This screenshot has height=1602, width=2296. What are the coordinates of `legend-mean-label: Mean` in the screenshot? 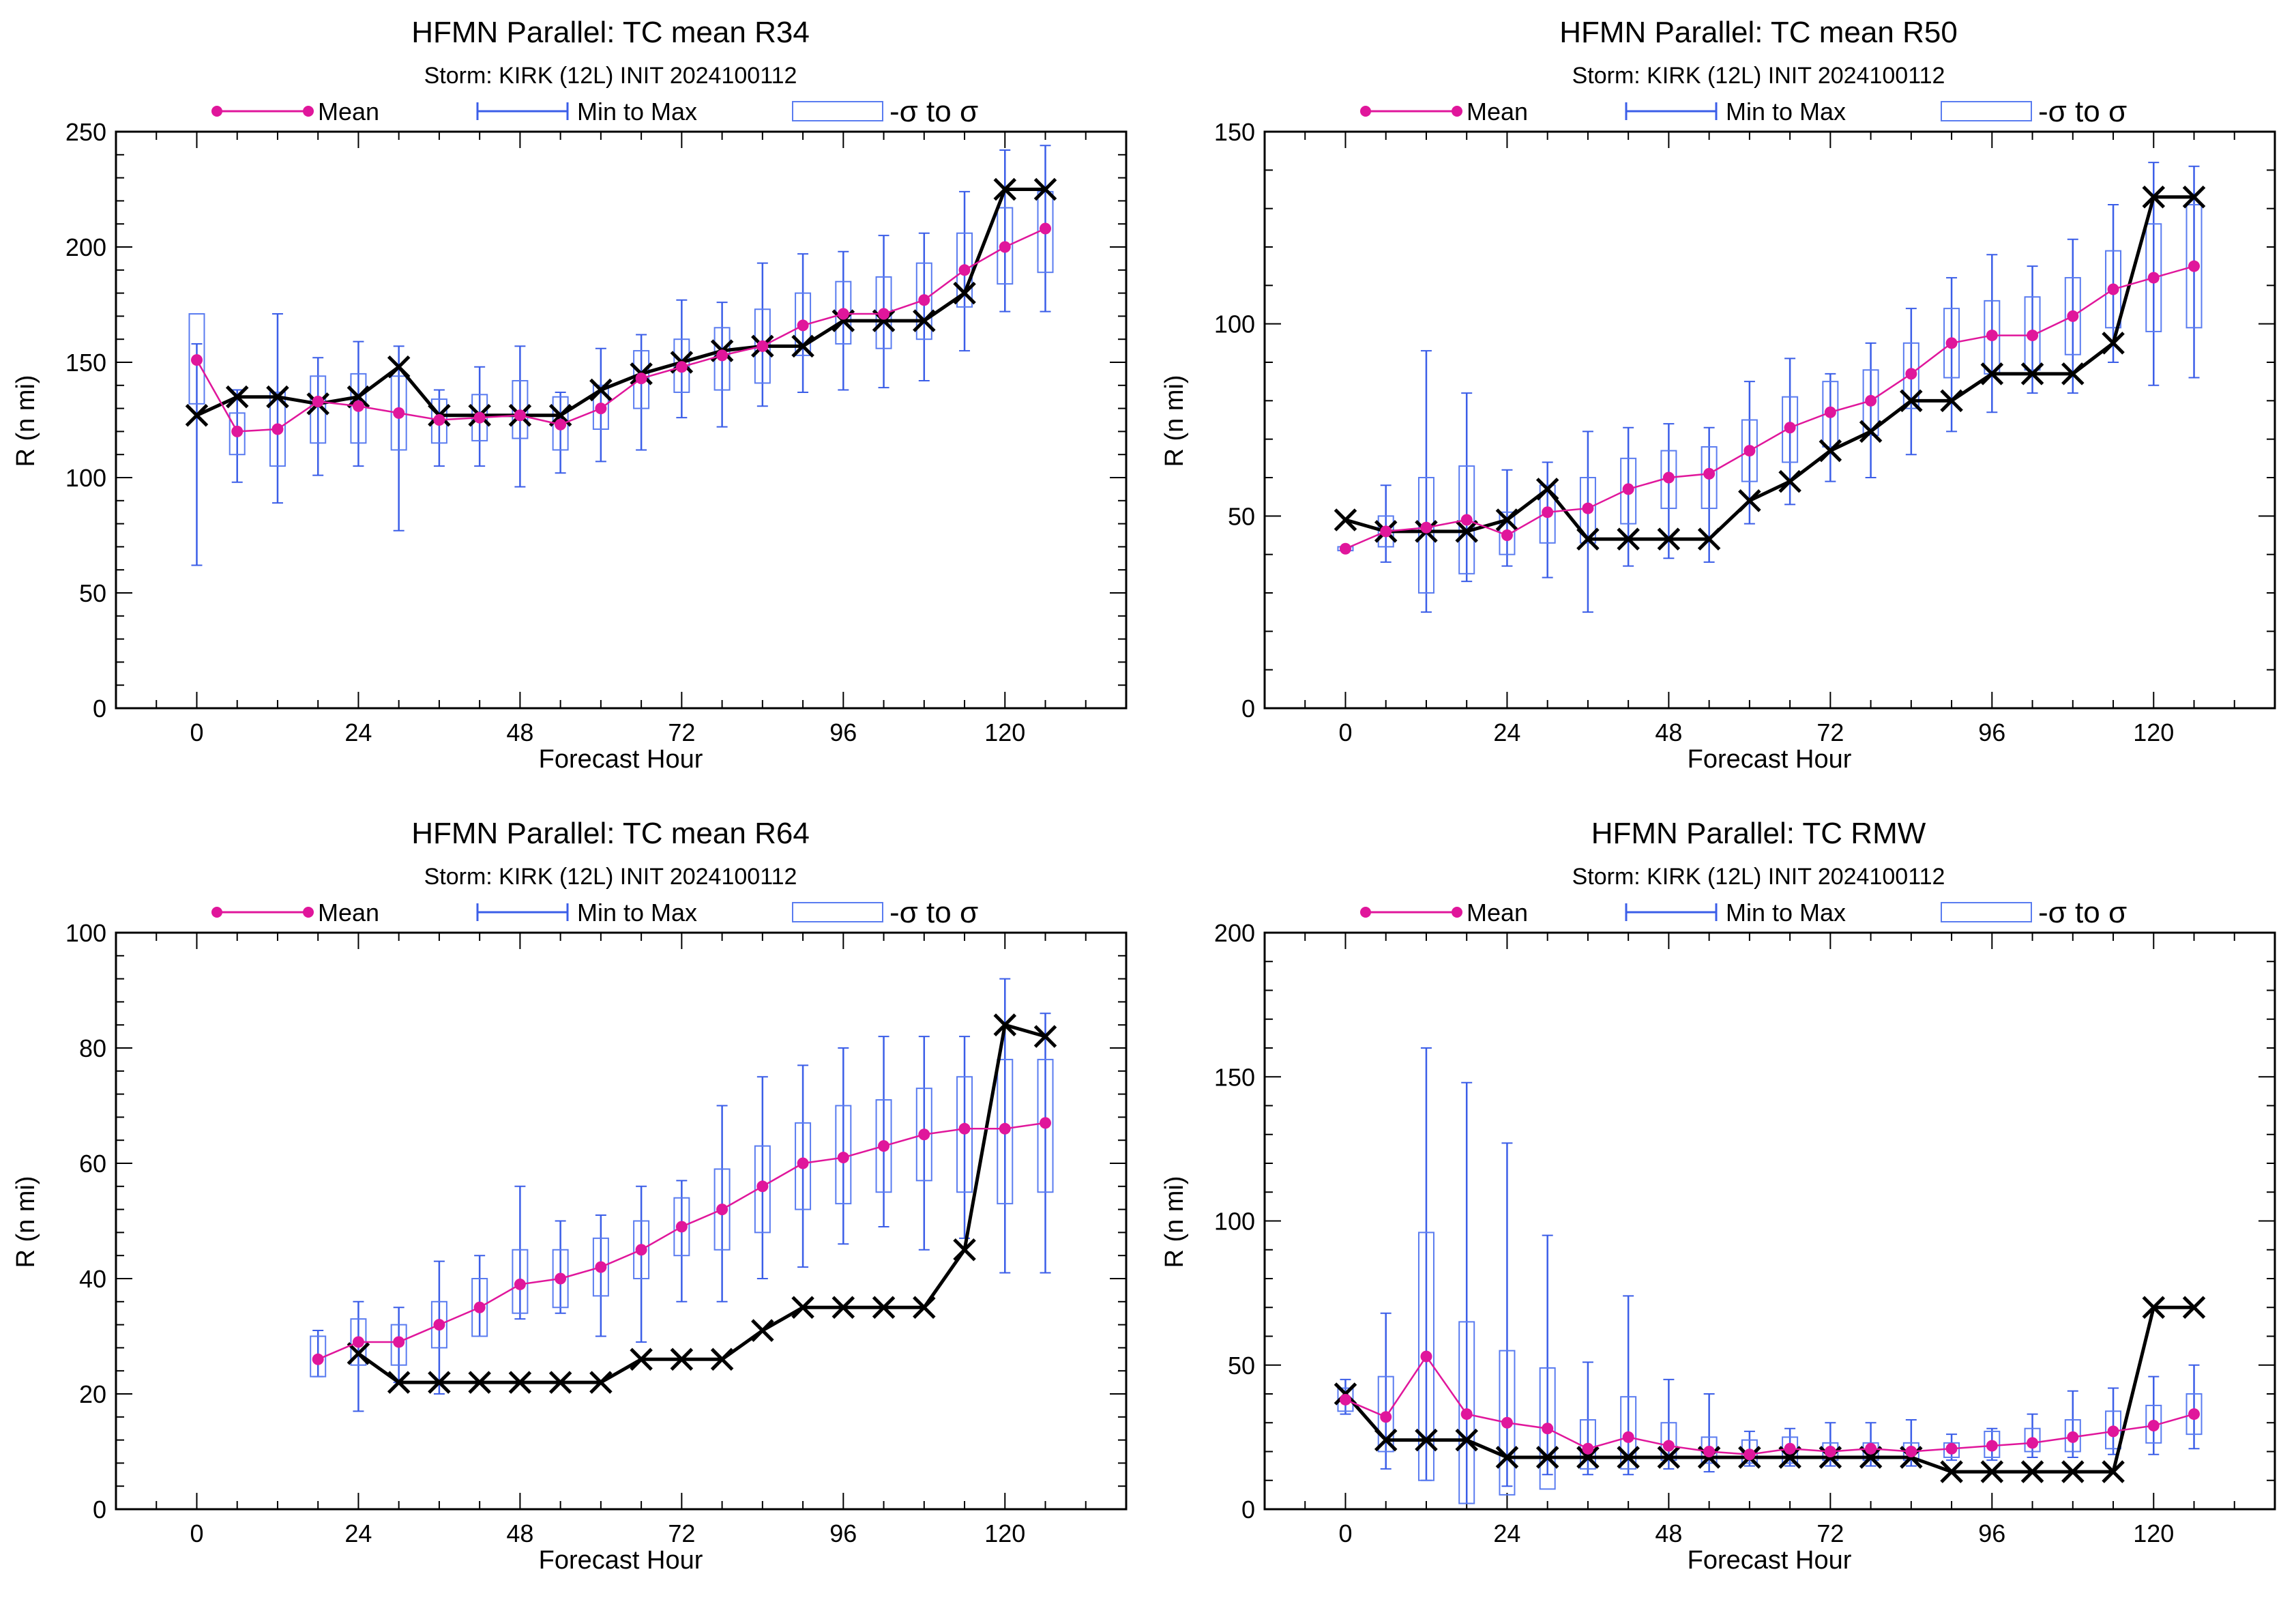 It's located at (1498, 112).